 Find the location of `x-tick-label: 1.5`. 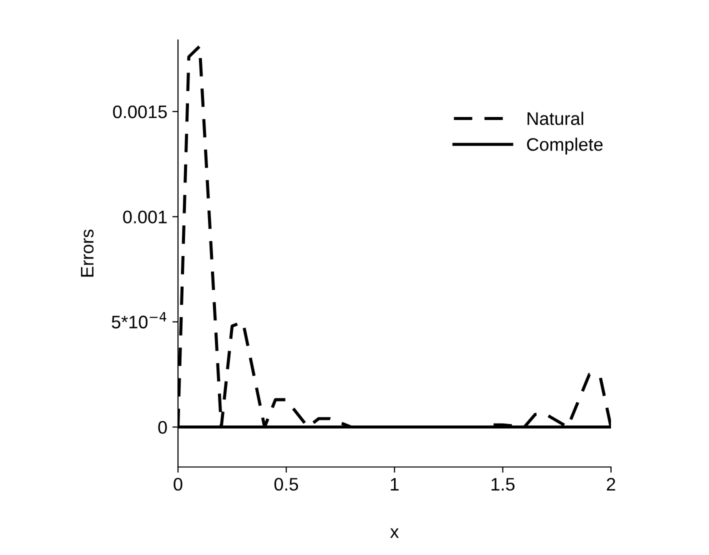

x-tick-label: 1.5 is located at coordinates (503, 484).